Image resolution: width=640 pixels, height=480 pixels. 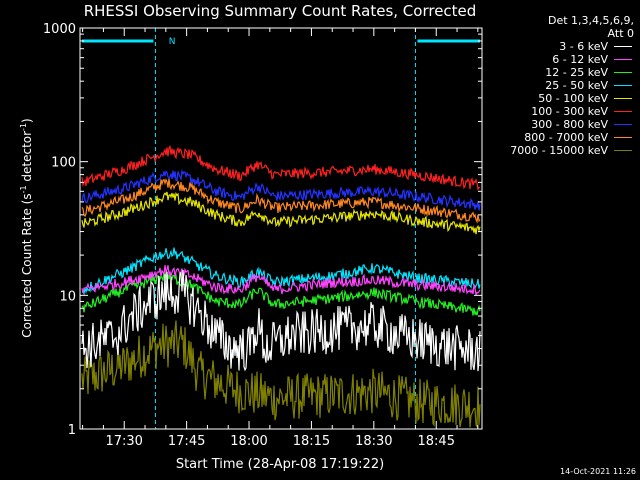 I want to click on legend-label-8: 7000 - 15000 keV, so click(x=559, y=150).